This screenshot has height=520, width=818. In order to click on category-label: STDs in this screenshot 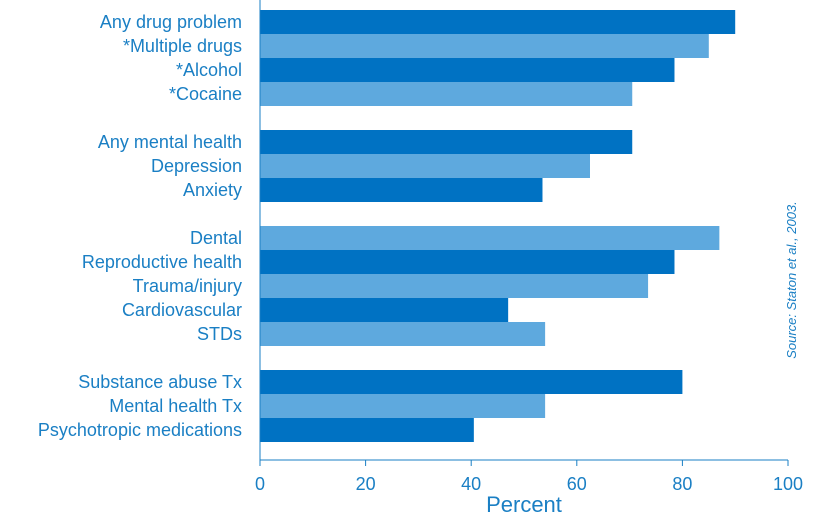, I will do `click(219, 334)`.